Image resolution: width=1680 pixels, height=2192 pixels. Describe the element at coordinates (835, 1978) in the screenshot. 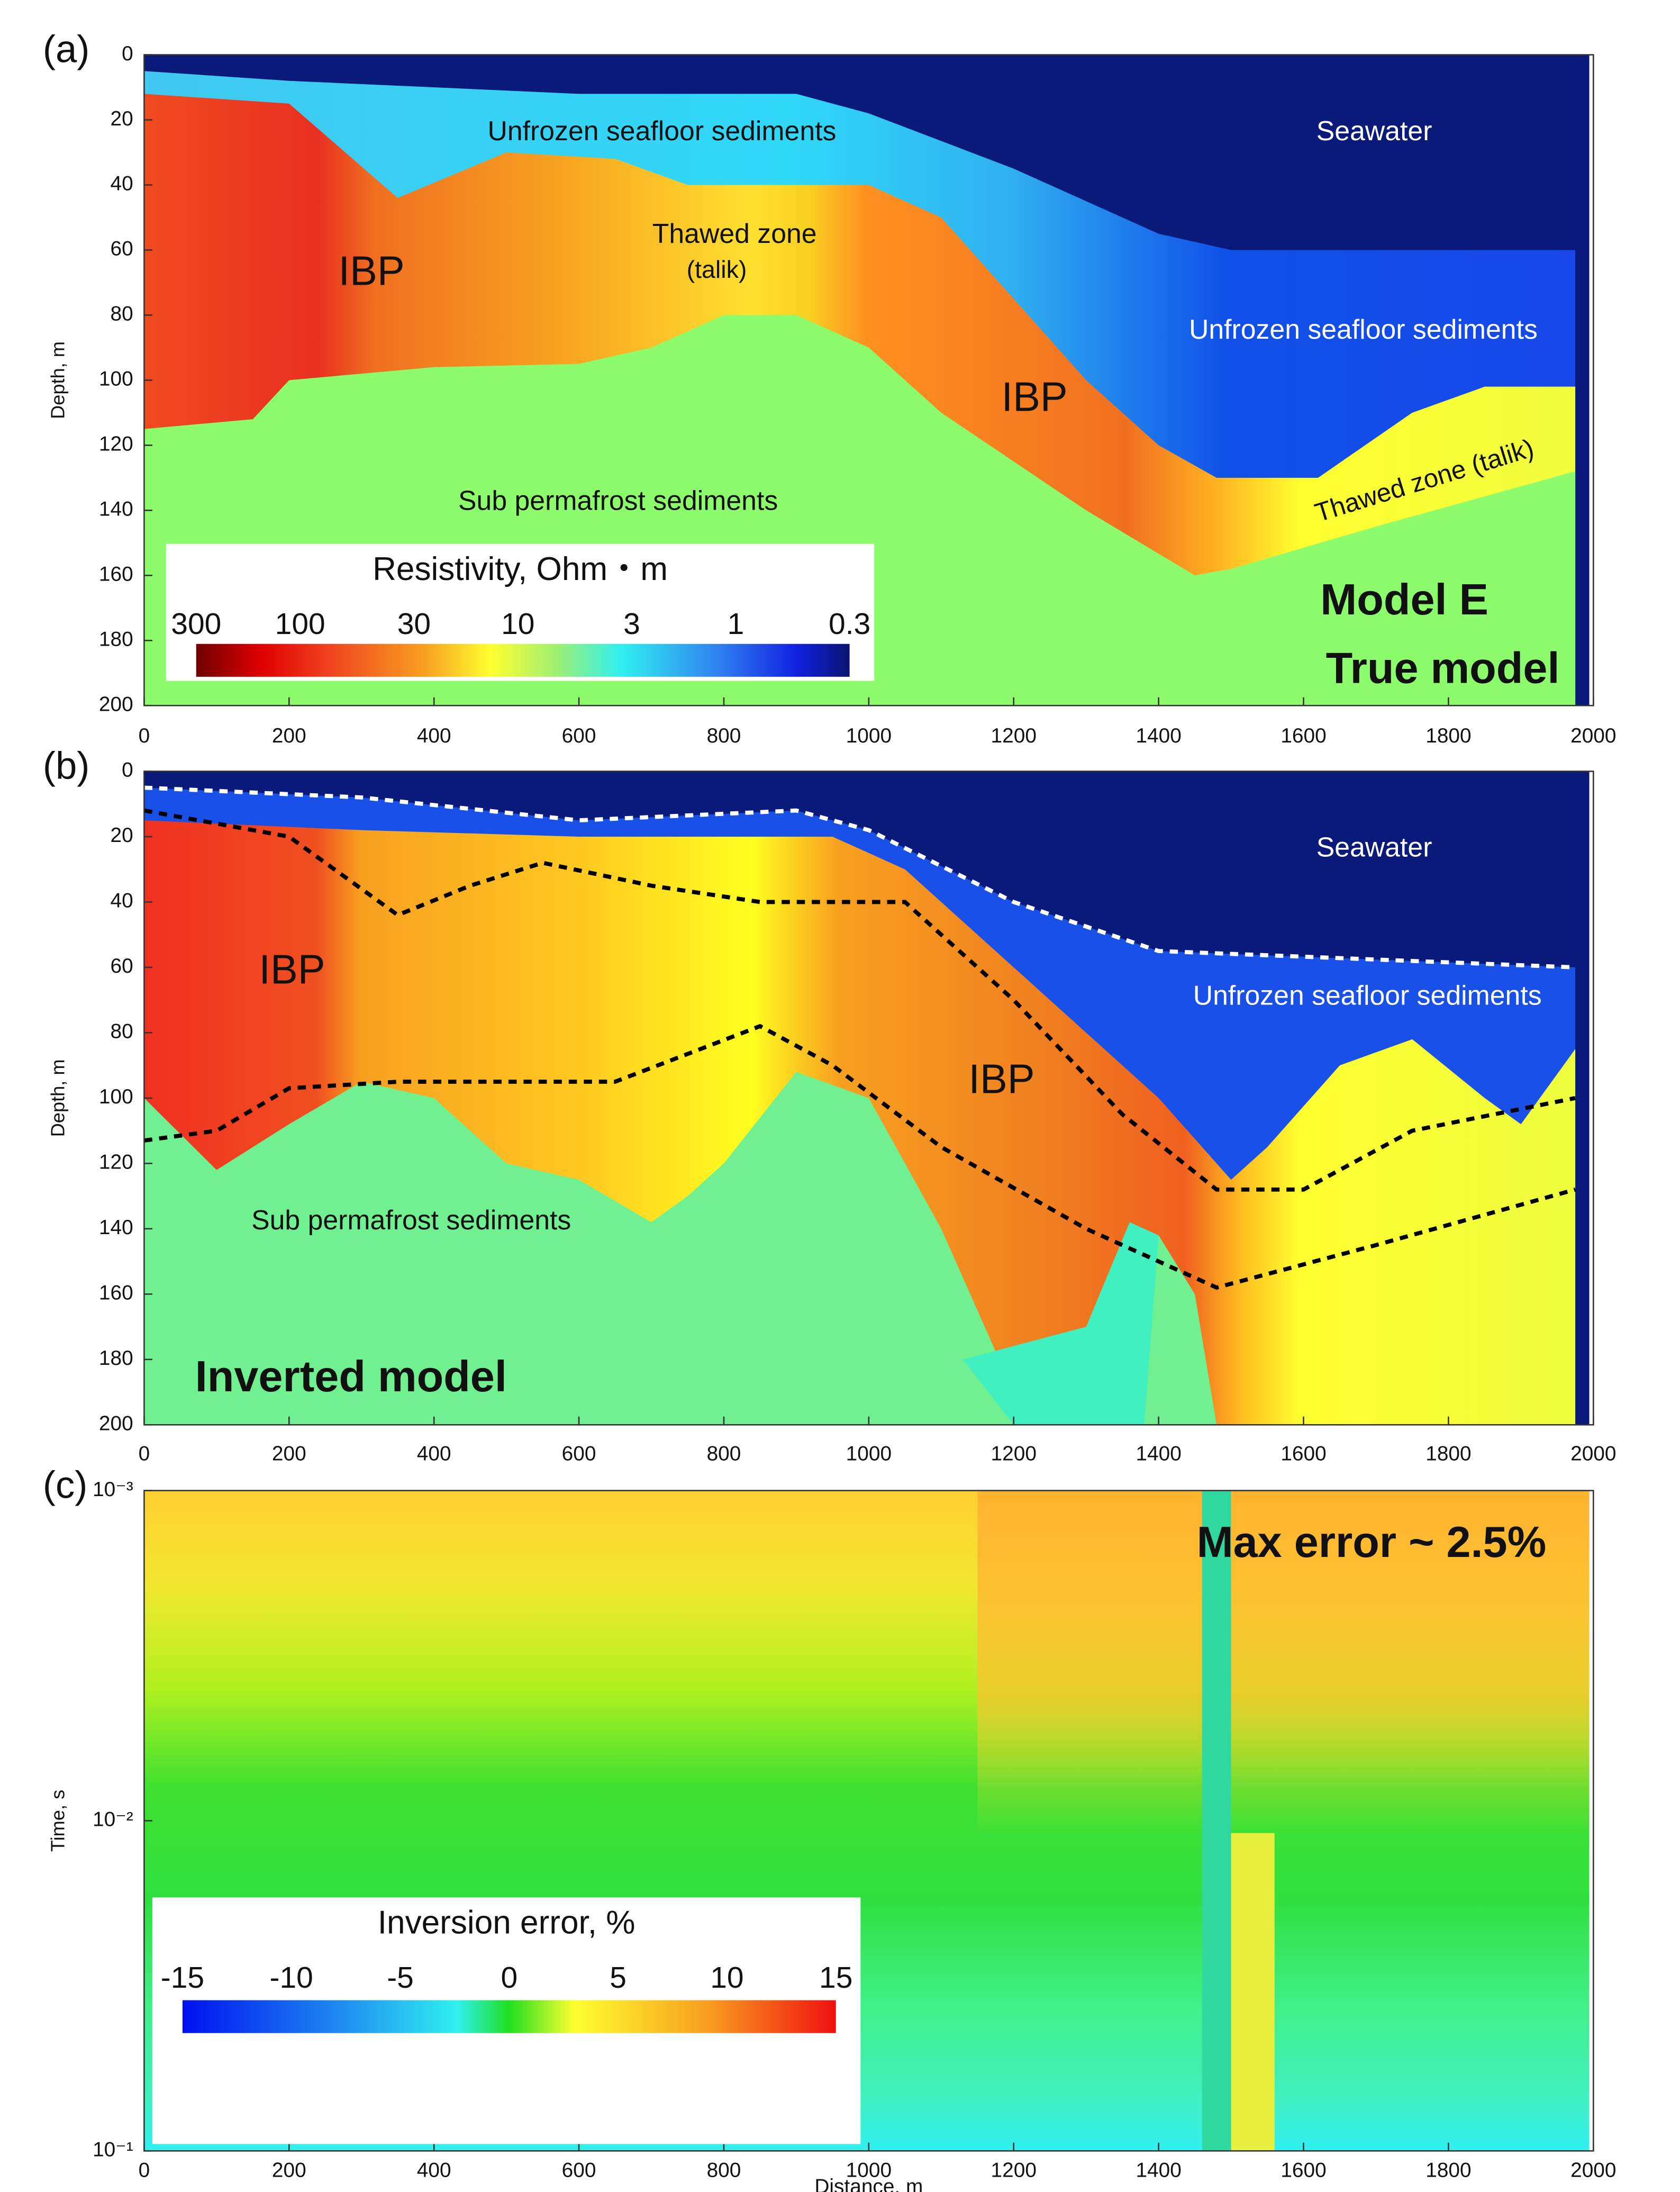

I see `colorbar-tick-label: 15` at that location.